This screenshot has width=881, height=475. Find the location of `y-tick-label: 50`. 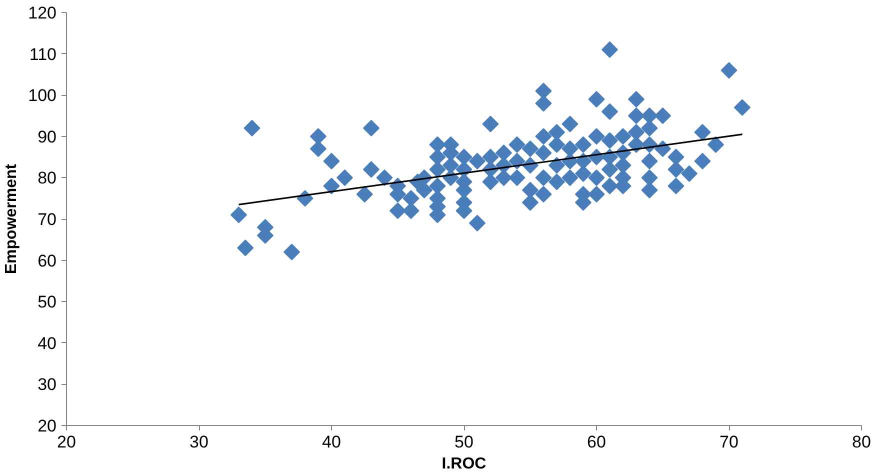

y-tick-label: 50 is located at coordinates (47, 302).